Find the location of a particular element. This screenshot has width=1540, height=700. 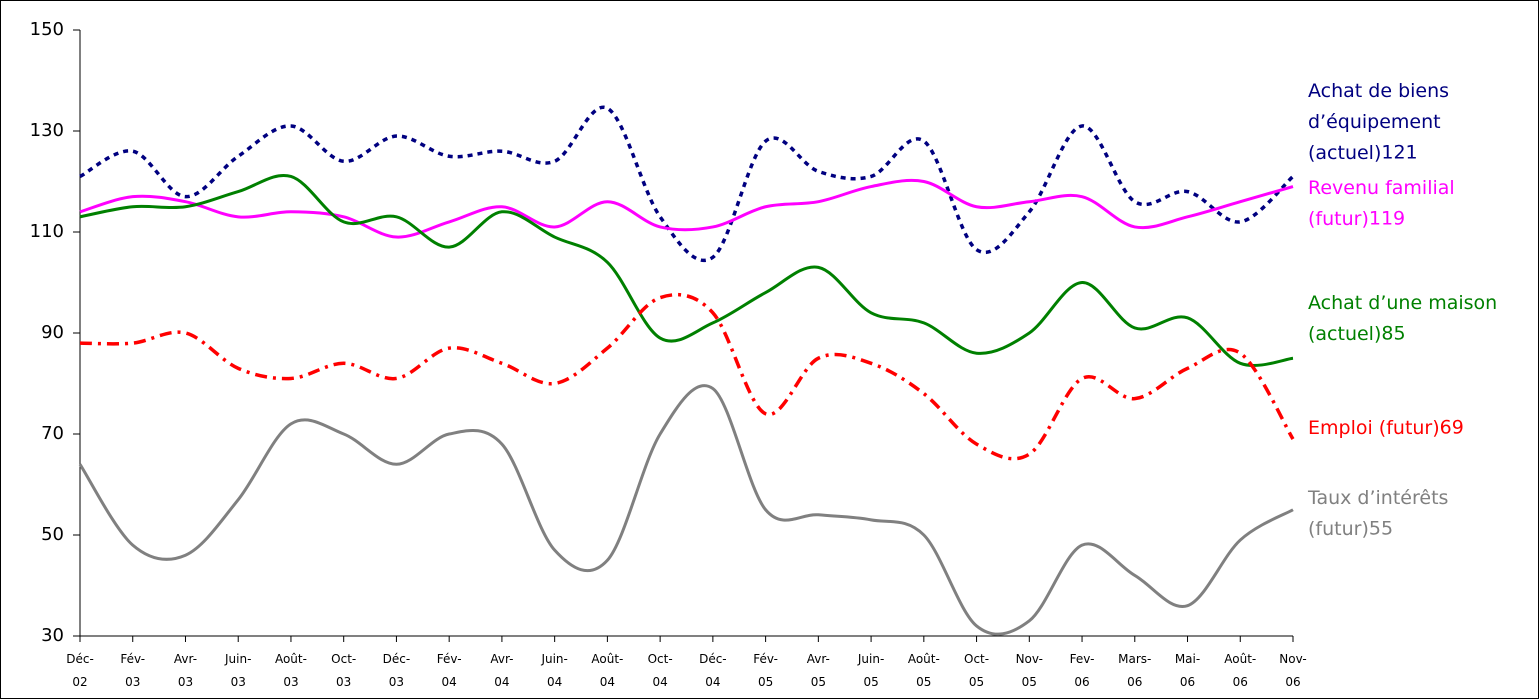

x-tick-label: Déc-03 is located at coordinates (397, 670).